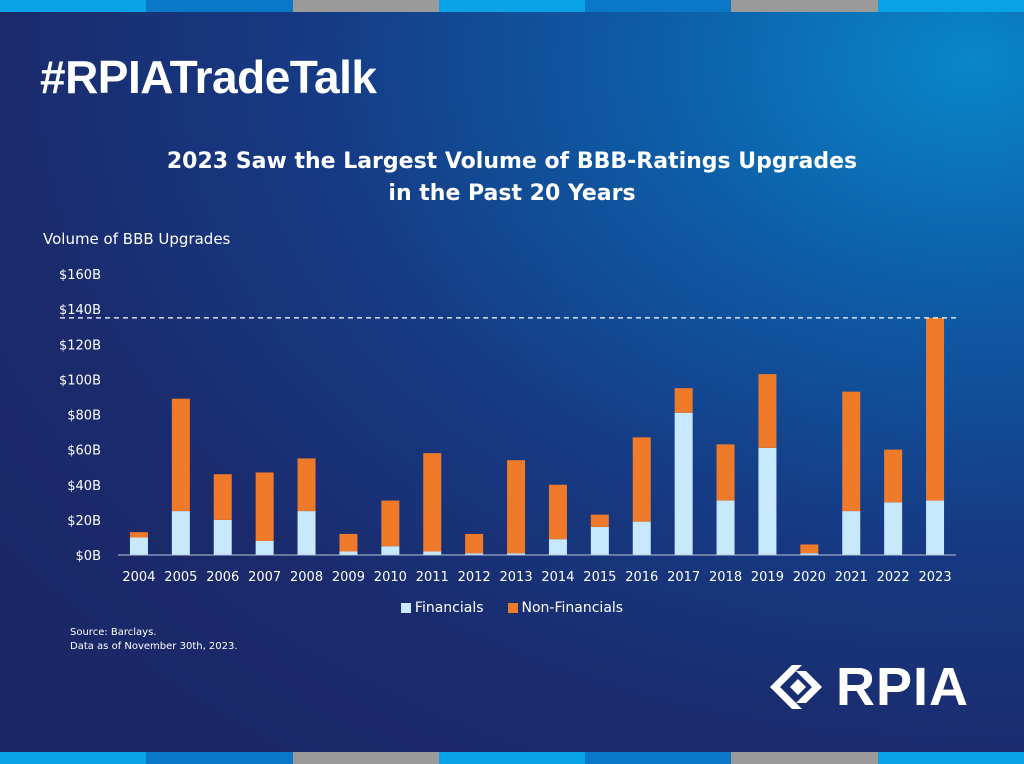 This screenshot has width=1024, height=764. Describe the element at coordinates (432, 502) in the screenshot. I see `bar-non-financials-2011` at that location.